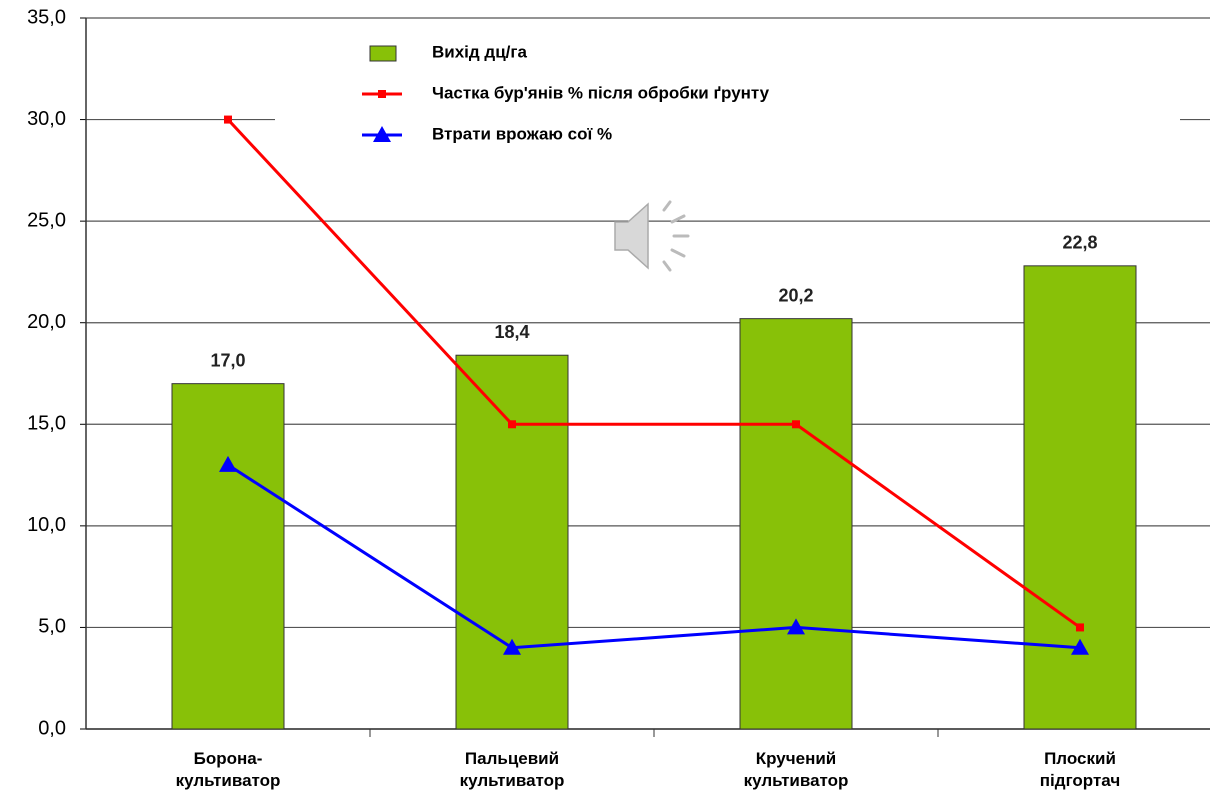 The height and width of the screenshot is (801, 1210). I want to click on legend-label: Вихід дц/га, so click(479, 51).